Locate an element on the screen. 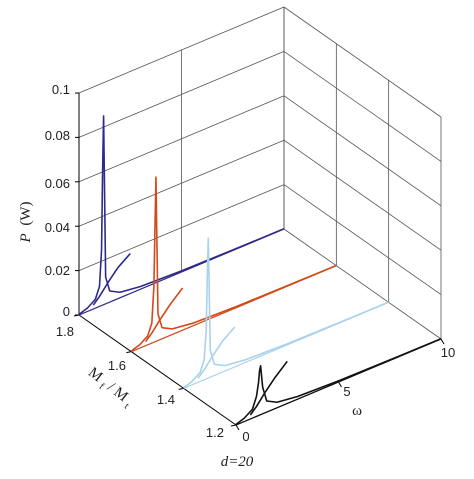  y-tick-label: 1.2 is located at coordinates (215, 432).